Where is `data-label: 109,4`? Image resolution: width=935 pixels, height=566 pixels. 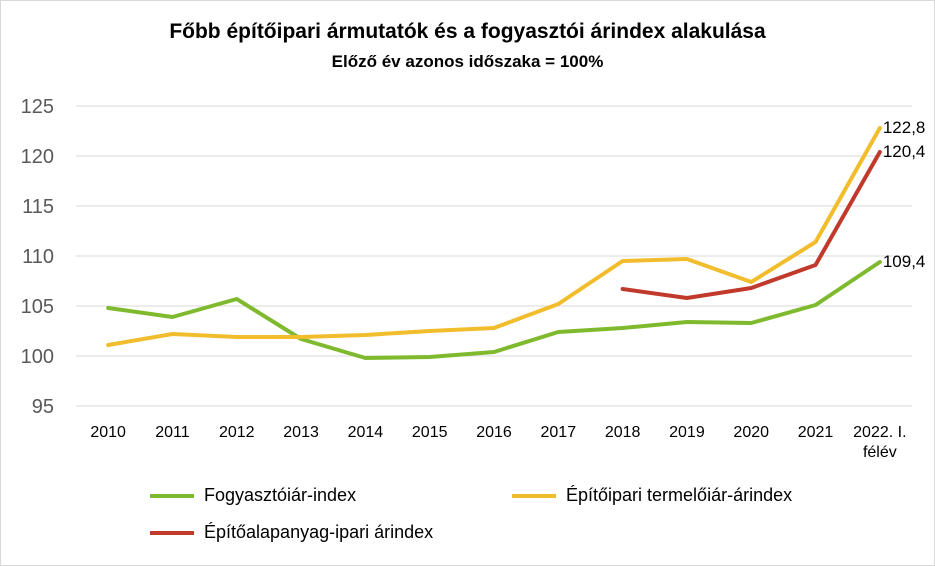
data-label: 109,4 is located at coordinates (904, 261).